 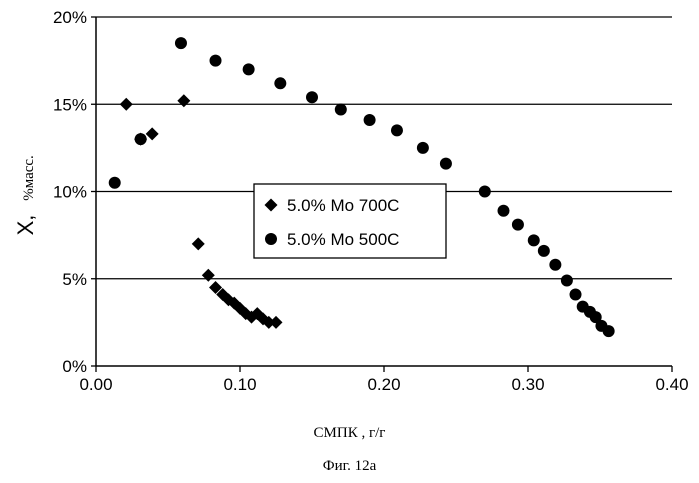 What do you see at coordinates (527, 384) in the screenshot?
I see `x-tick-label: 0.30` at bounding box center [527, 384].